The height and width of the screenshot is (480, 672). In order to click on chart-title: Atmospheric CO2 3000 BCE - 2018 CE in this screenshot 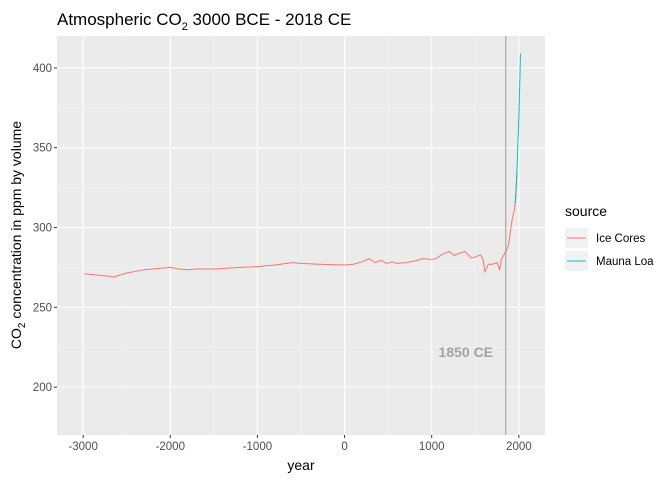, I will do `click(204, 21)`.